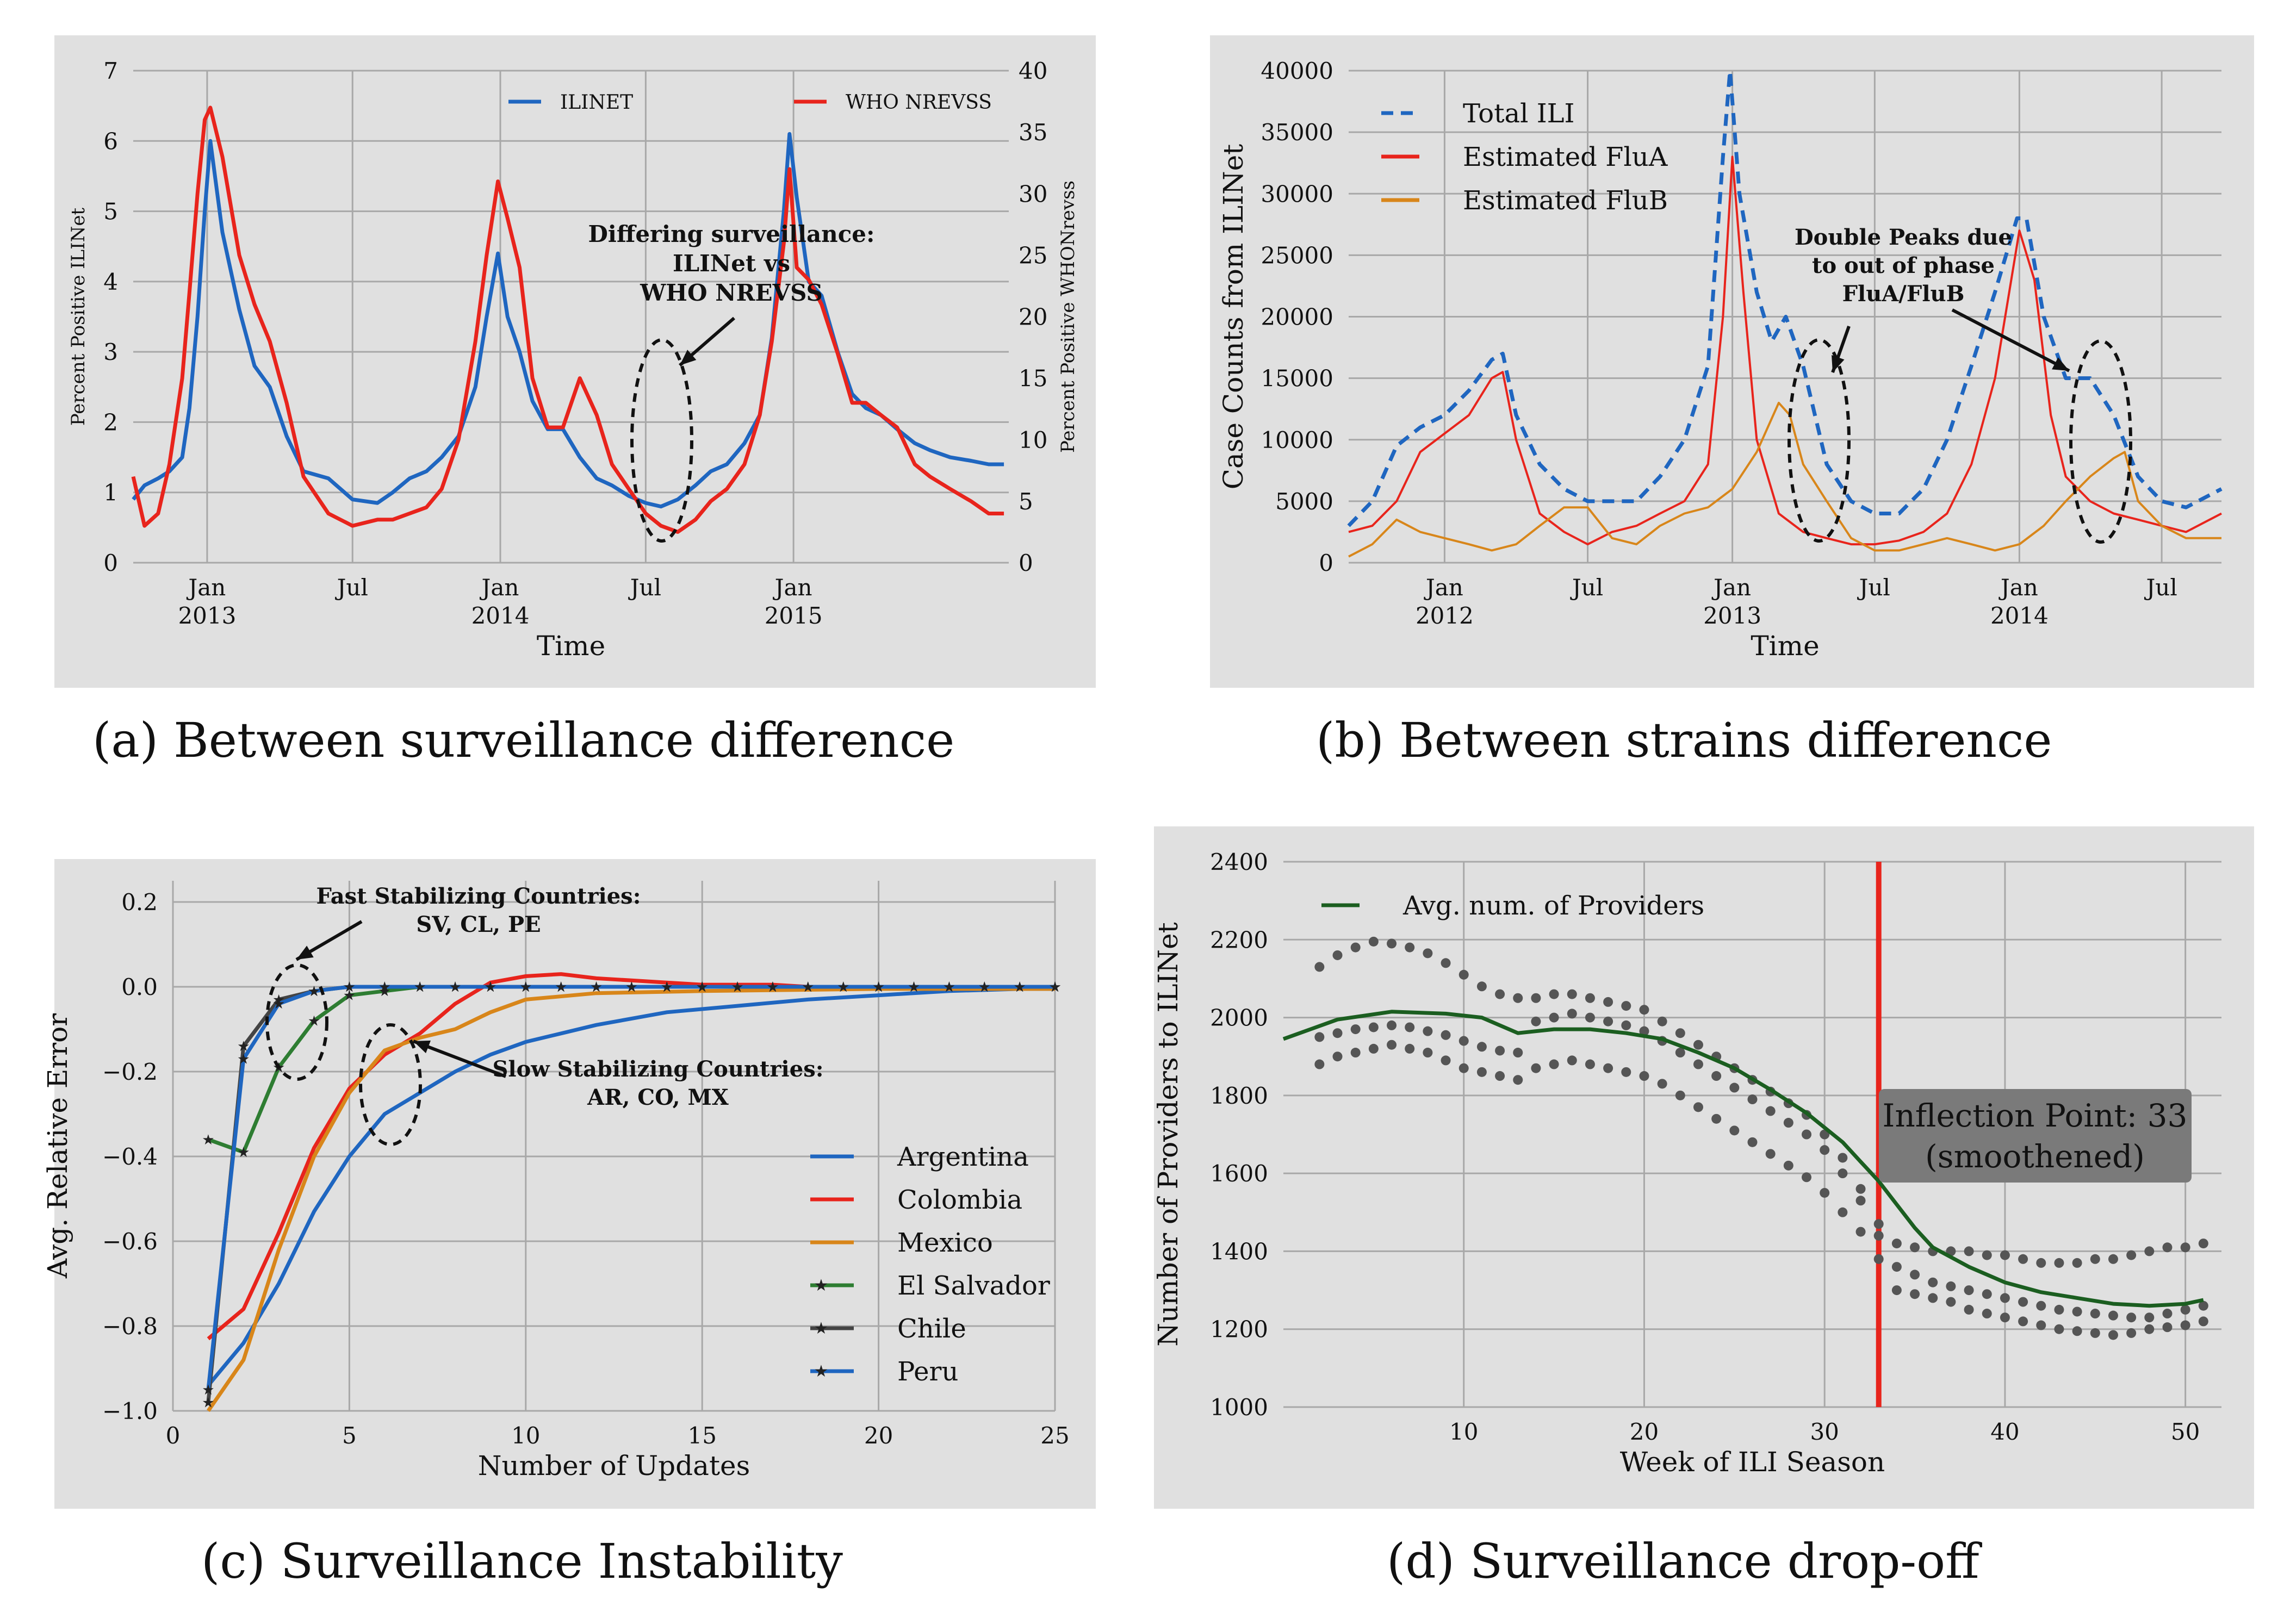 This screenshot has height=1624, width=2284. What do you see at coordinates (110, 211) in the screenshot?
I see `y-tick-label: 5` at bounding box center [110, 211].